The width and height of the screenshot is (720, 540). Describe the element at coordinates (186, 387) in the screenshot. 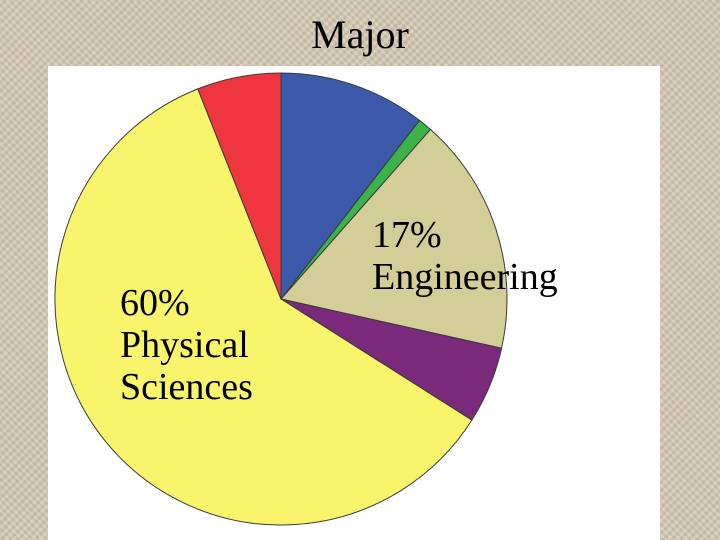

I see `slice-name-physical-line2: Sciences` at that location.